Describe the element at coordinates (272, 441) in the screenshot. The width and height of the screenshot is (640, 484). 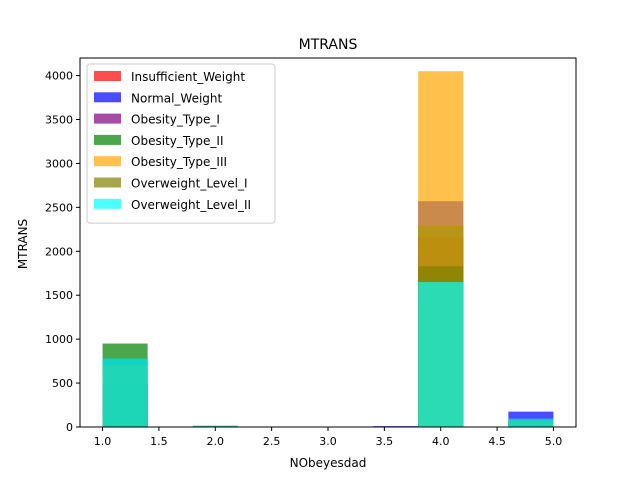
I see `x-tick-label: 2.5` at that location.